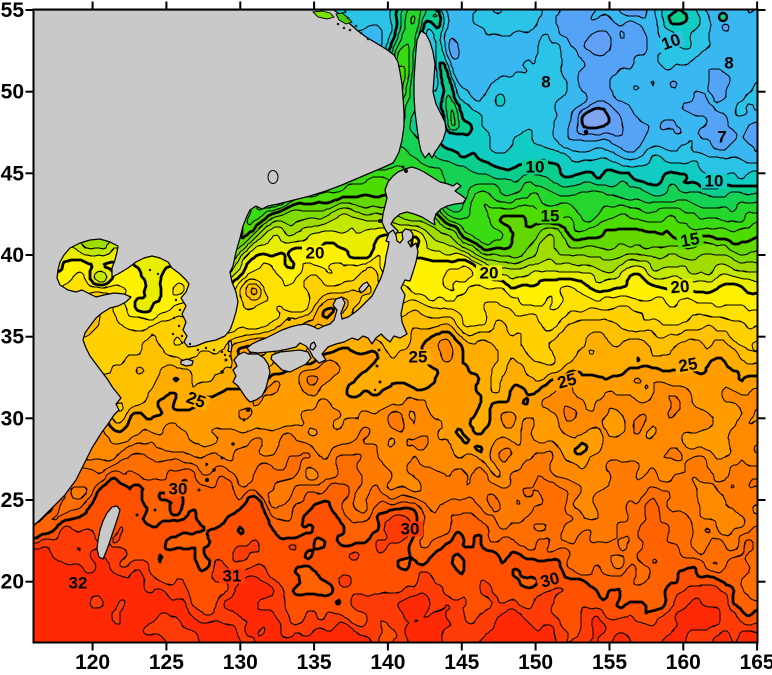 This screenshot has height=675, width=772. What do you see at coordinates (609, 662) in the screenshot?
I see `svg-text: 155` at bounding box center [609, 662].